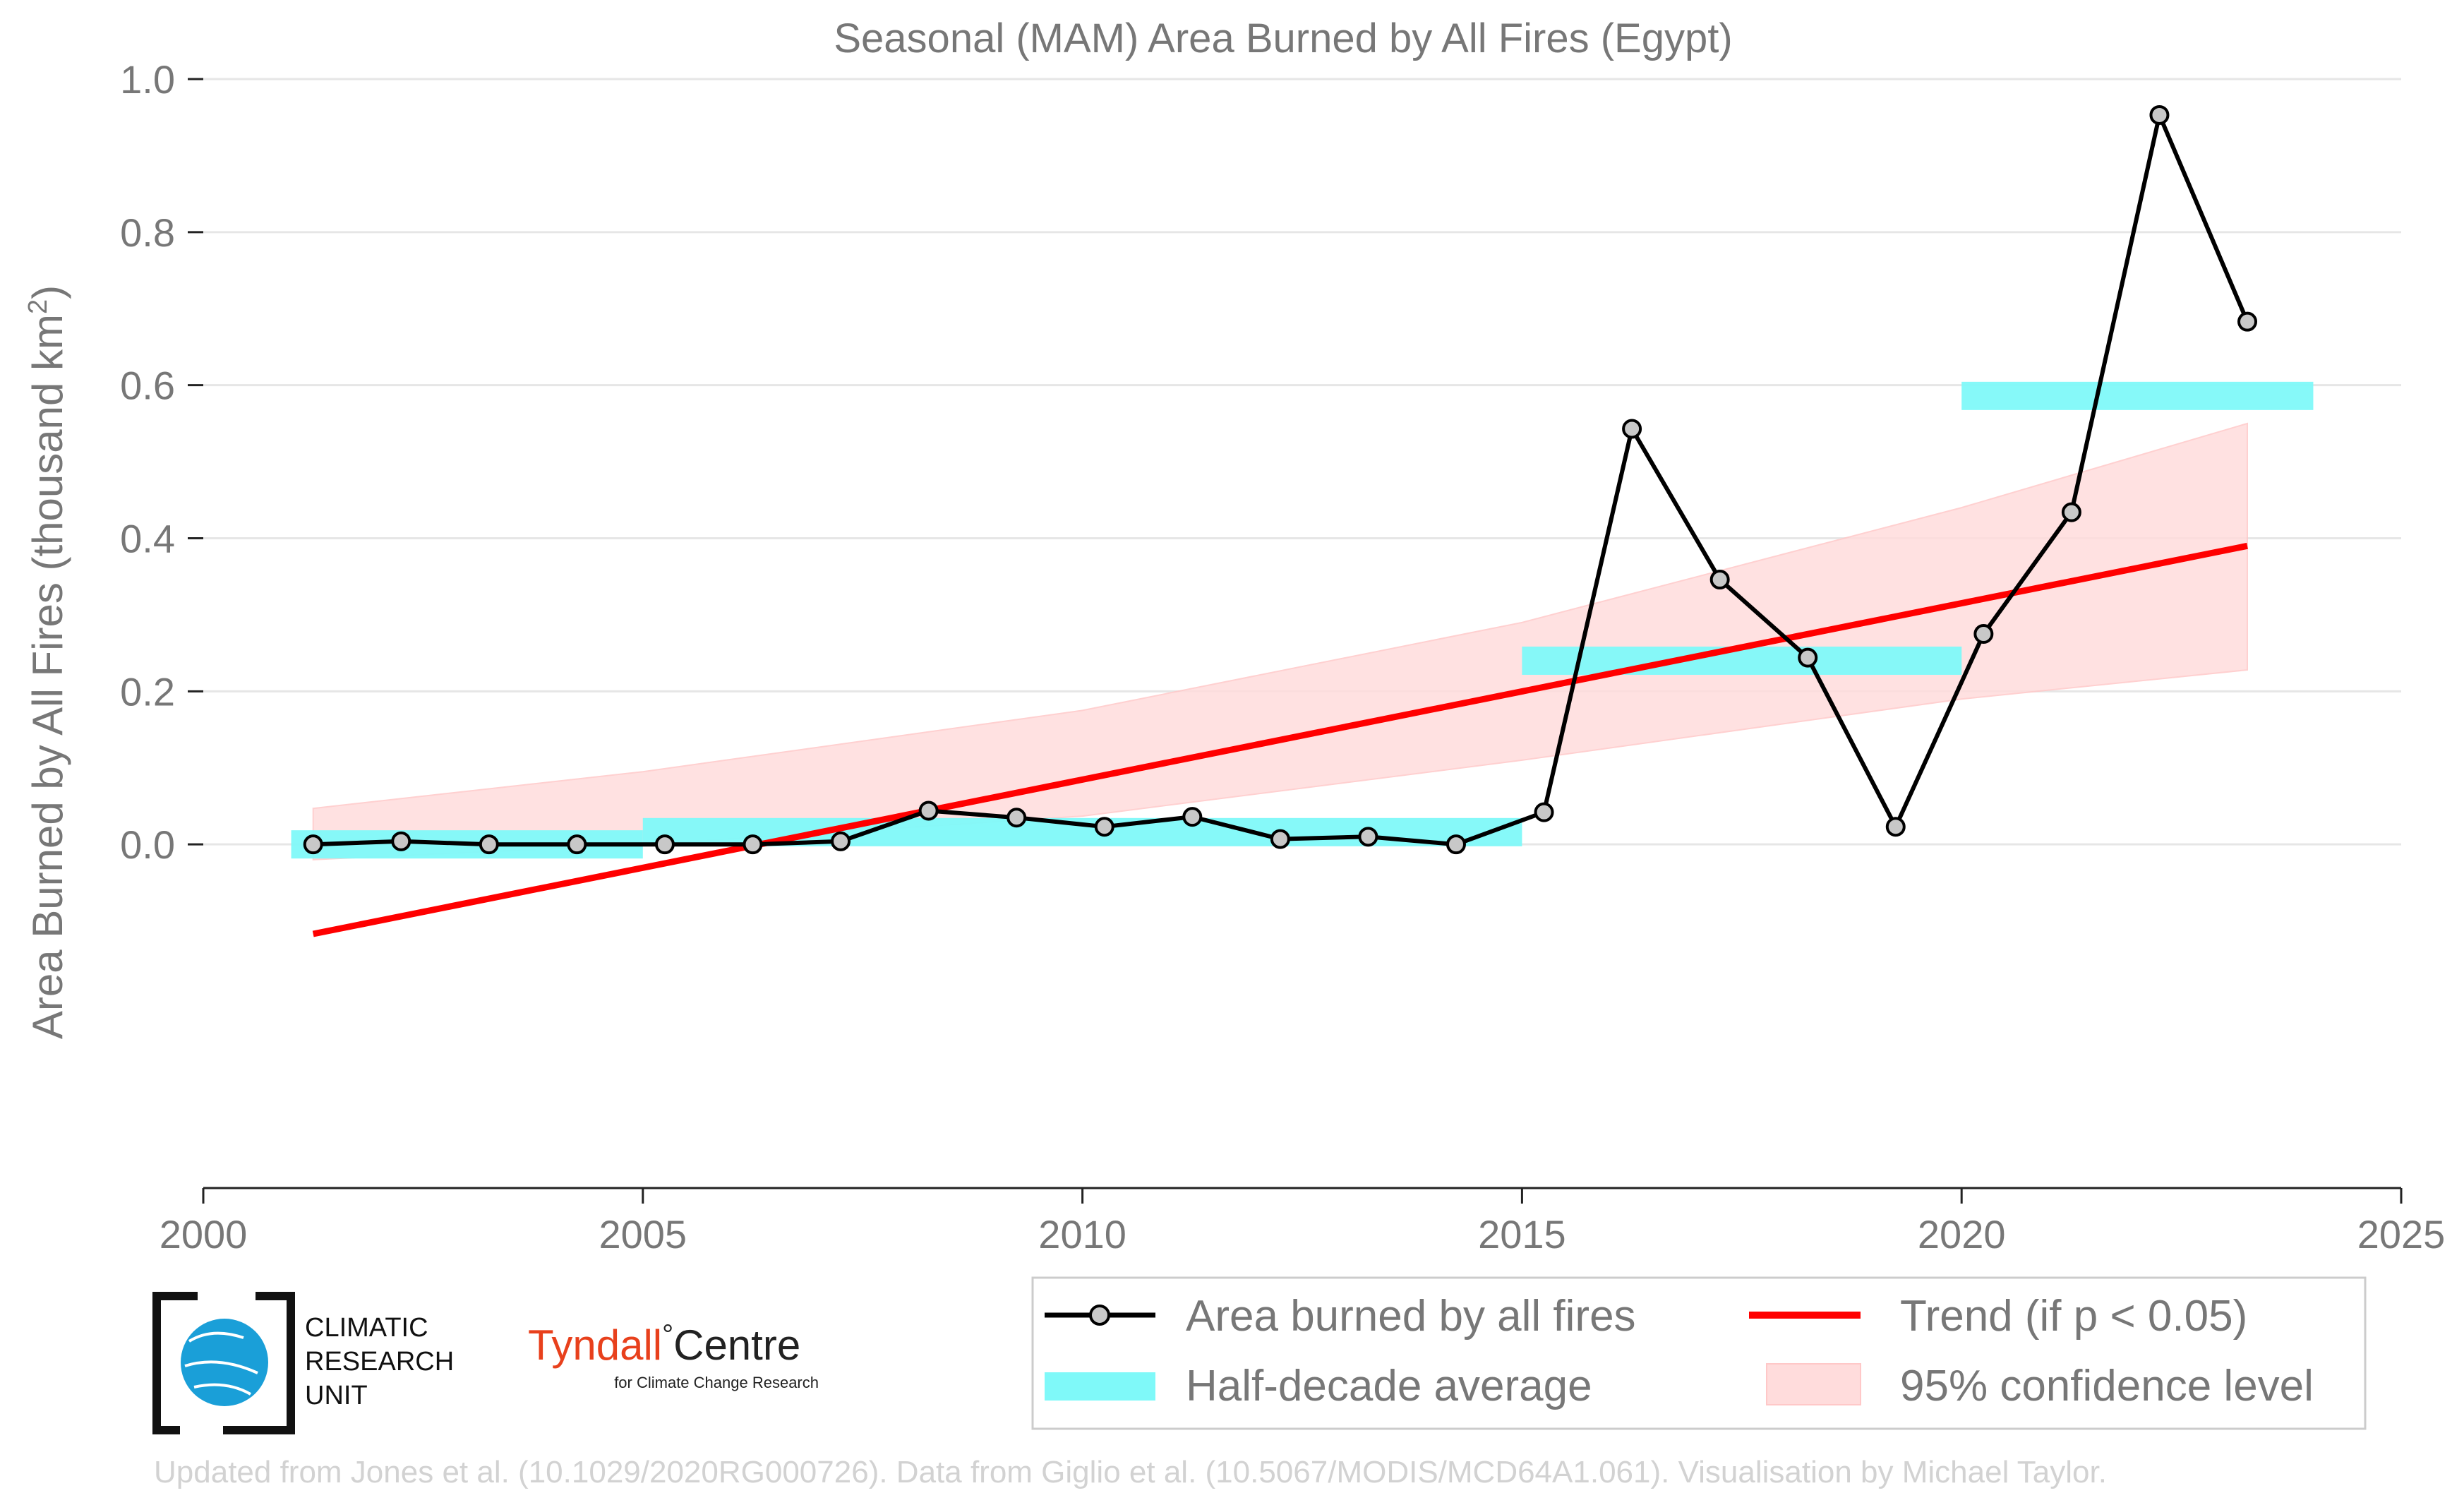 The image size is (2464, 1505). What do you see at coordinates (379, 1362) in the screenshot?
I see `cru-label-line2: RESEARCH` at bounding box center [379, 1362].